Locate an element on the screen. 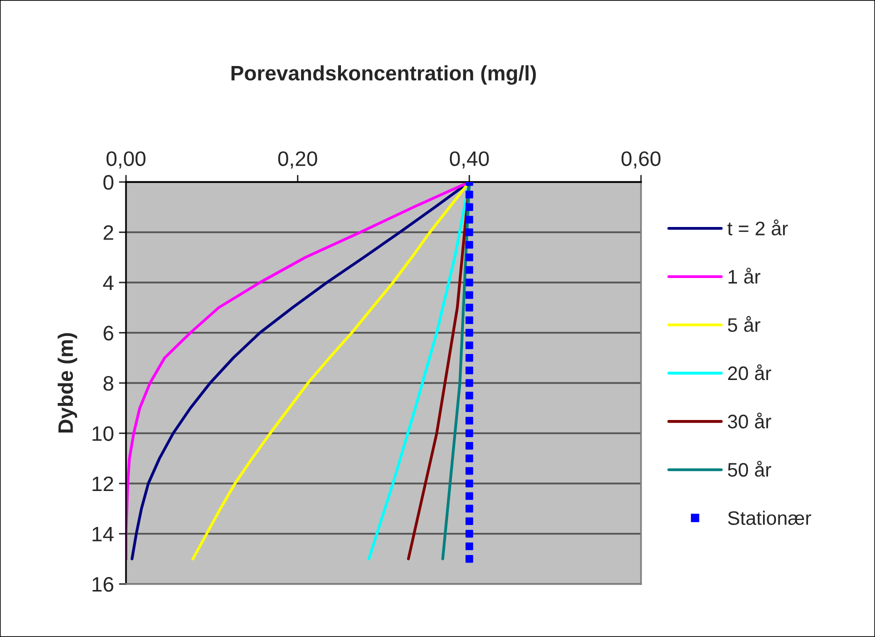 This screenshot has height=637, width=875. legend-label: 20 år is located at coordinates (750, 372).